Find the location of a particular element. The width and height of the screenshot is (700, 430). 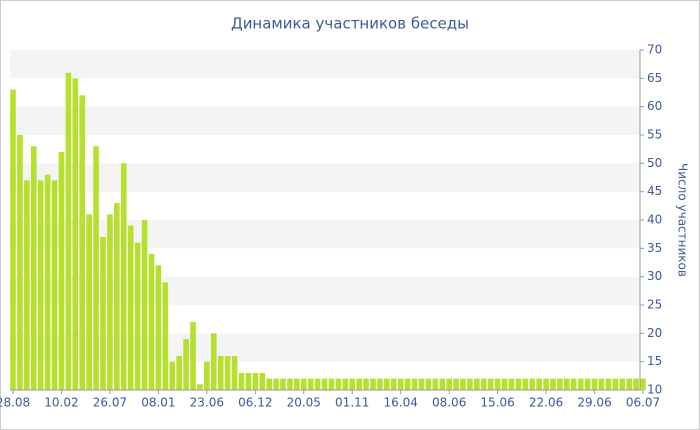

x-tick-label: 26.07 is located at coordinates (110, 403).